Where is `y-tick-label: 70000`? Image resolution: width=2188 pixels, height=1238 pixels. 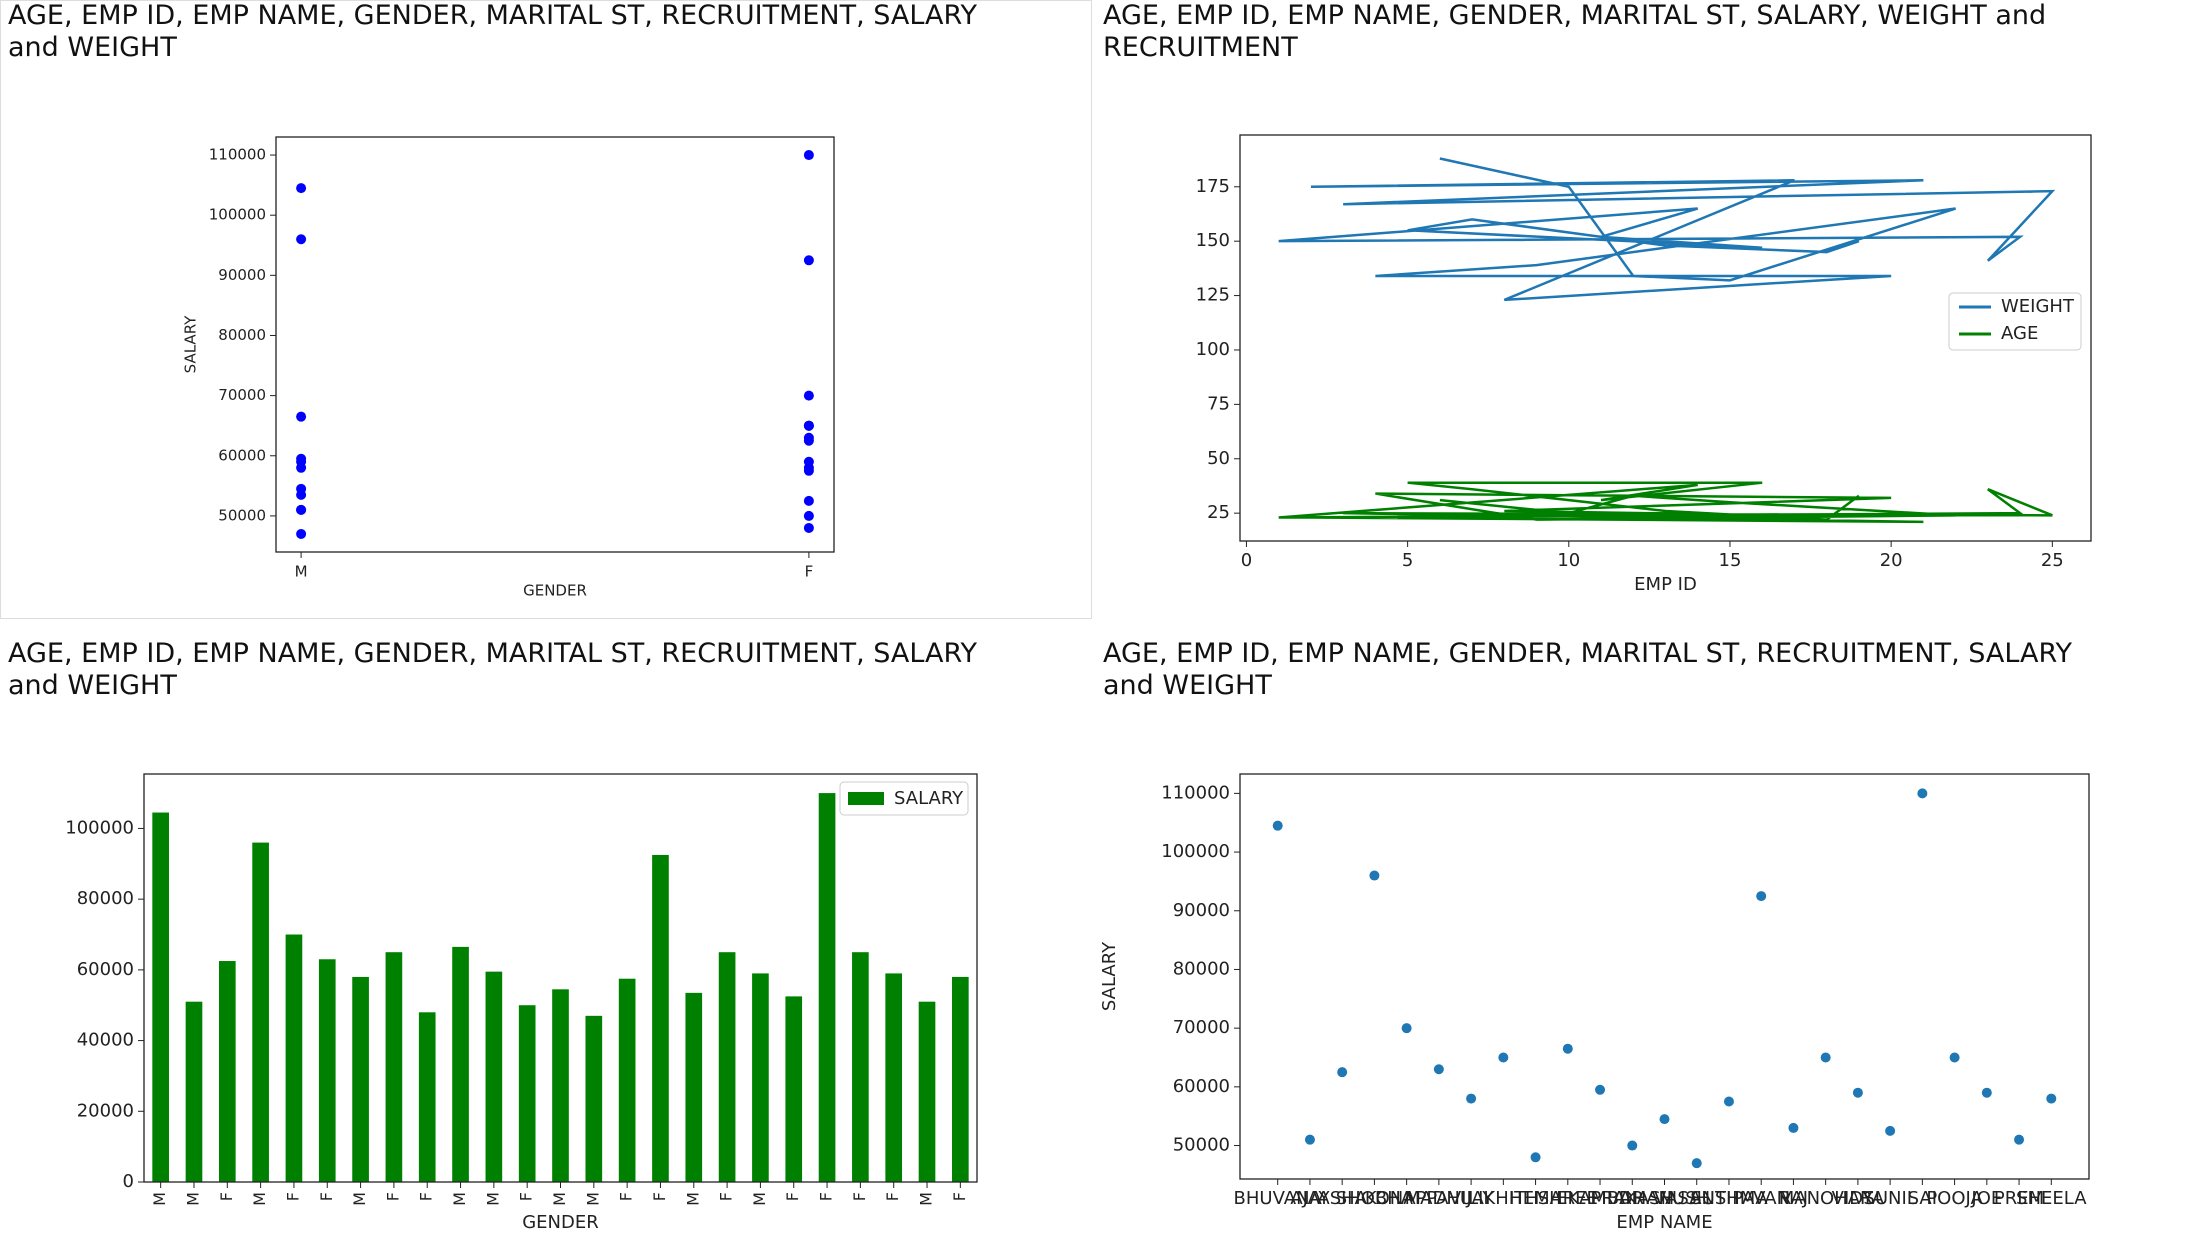
y-tick-label: 70000 is located at coordinates (1201, 1027).